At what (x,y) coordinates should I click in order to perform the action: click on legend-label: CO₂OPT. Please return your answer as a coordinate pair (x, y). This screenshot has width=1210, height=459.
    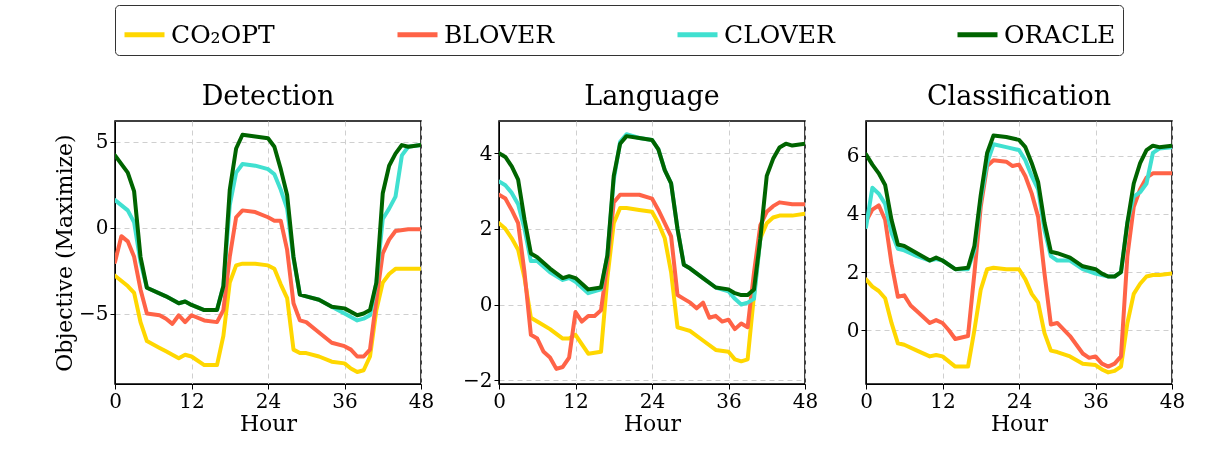
    Looking at the image, I should click on (223, 34).